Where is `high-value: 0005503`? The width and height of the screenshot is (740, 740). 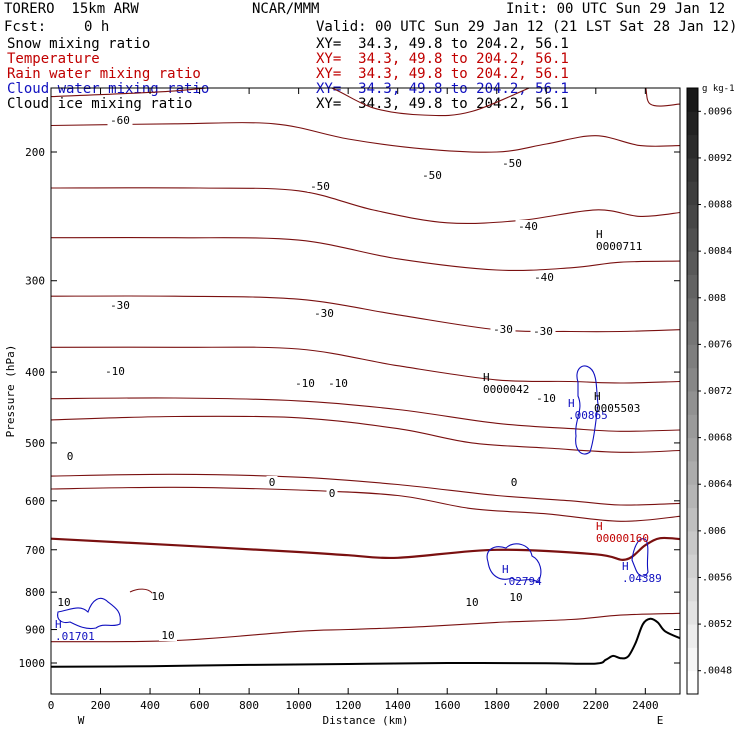 high-value: 0005503 is located at coordinates (617, 408).